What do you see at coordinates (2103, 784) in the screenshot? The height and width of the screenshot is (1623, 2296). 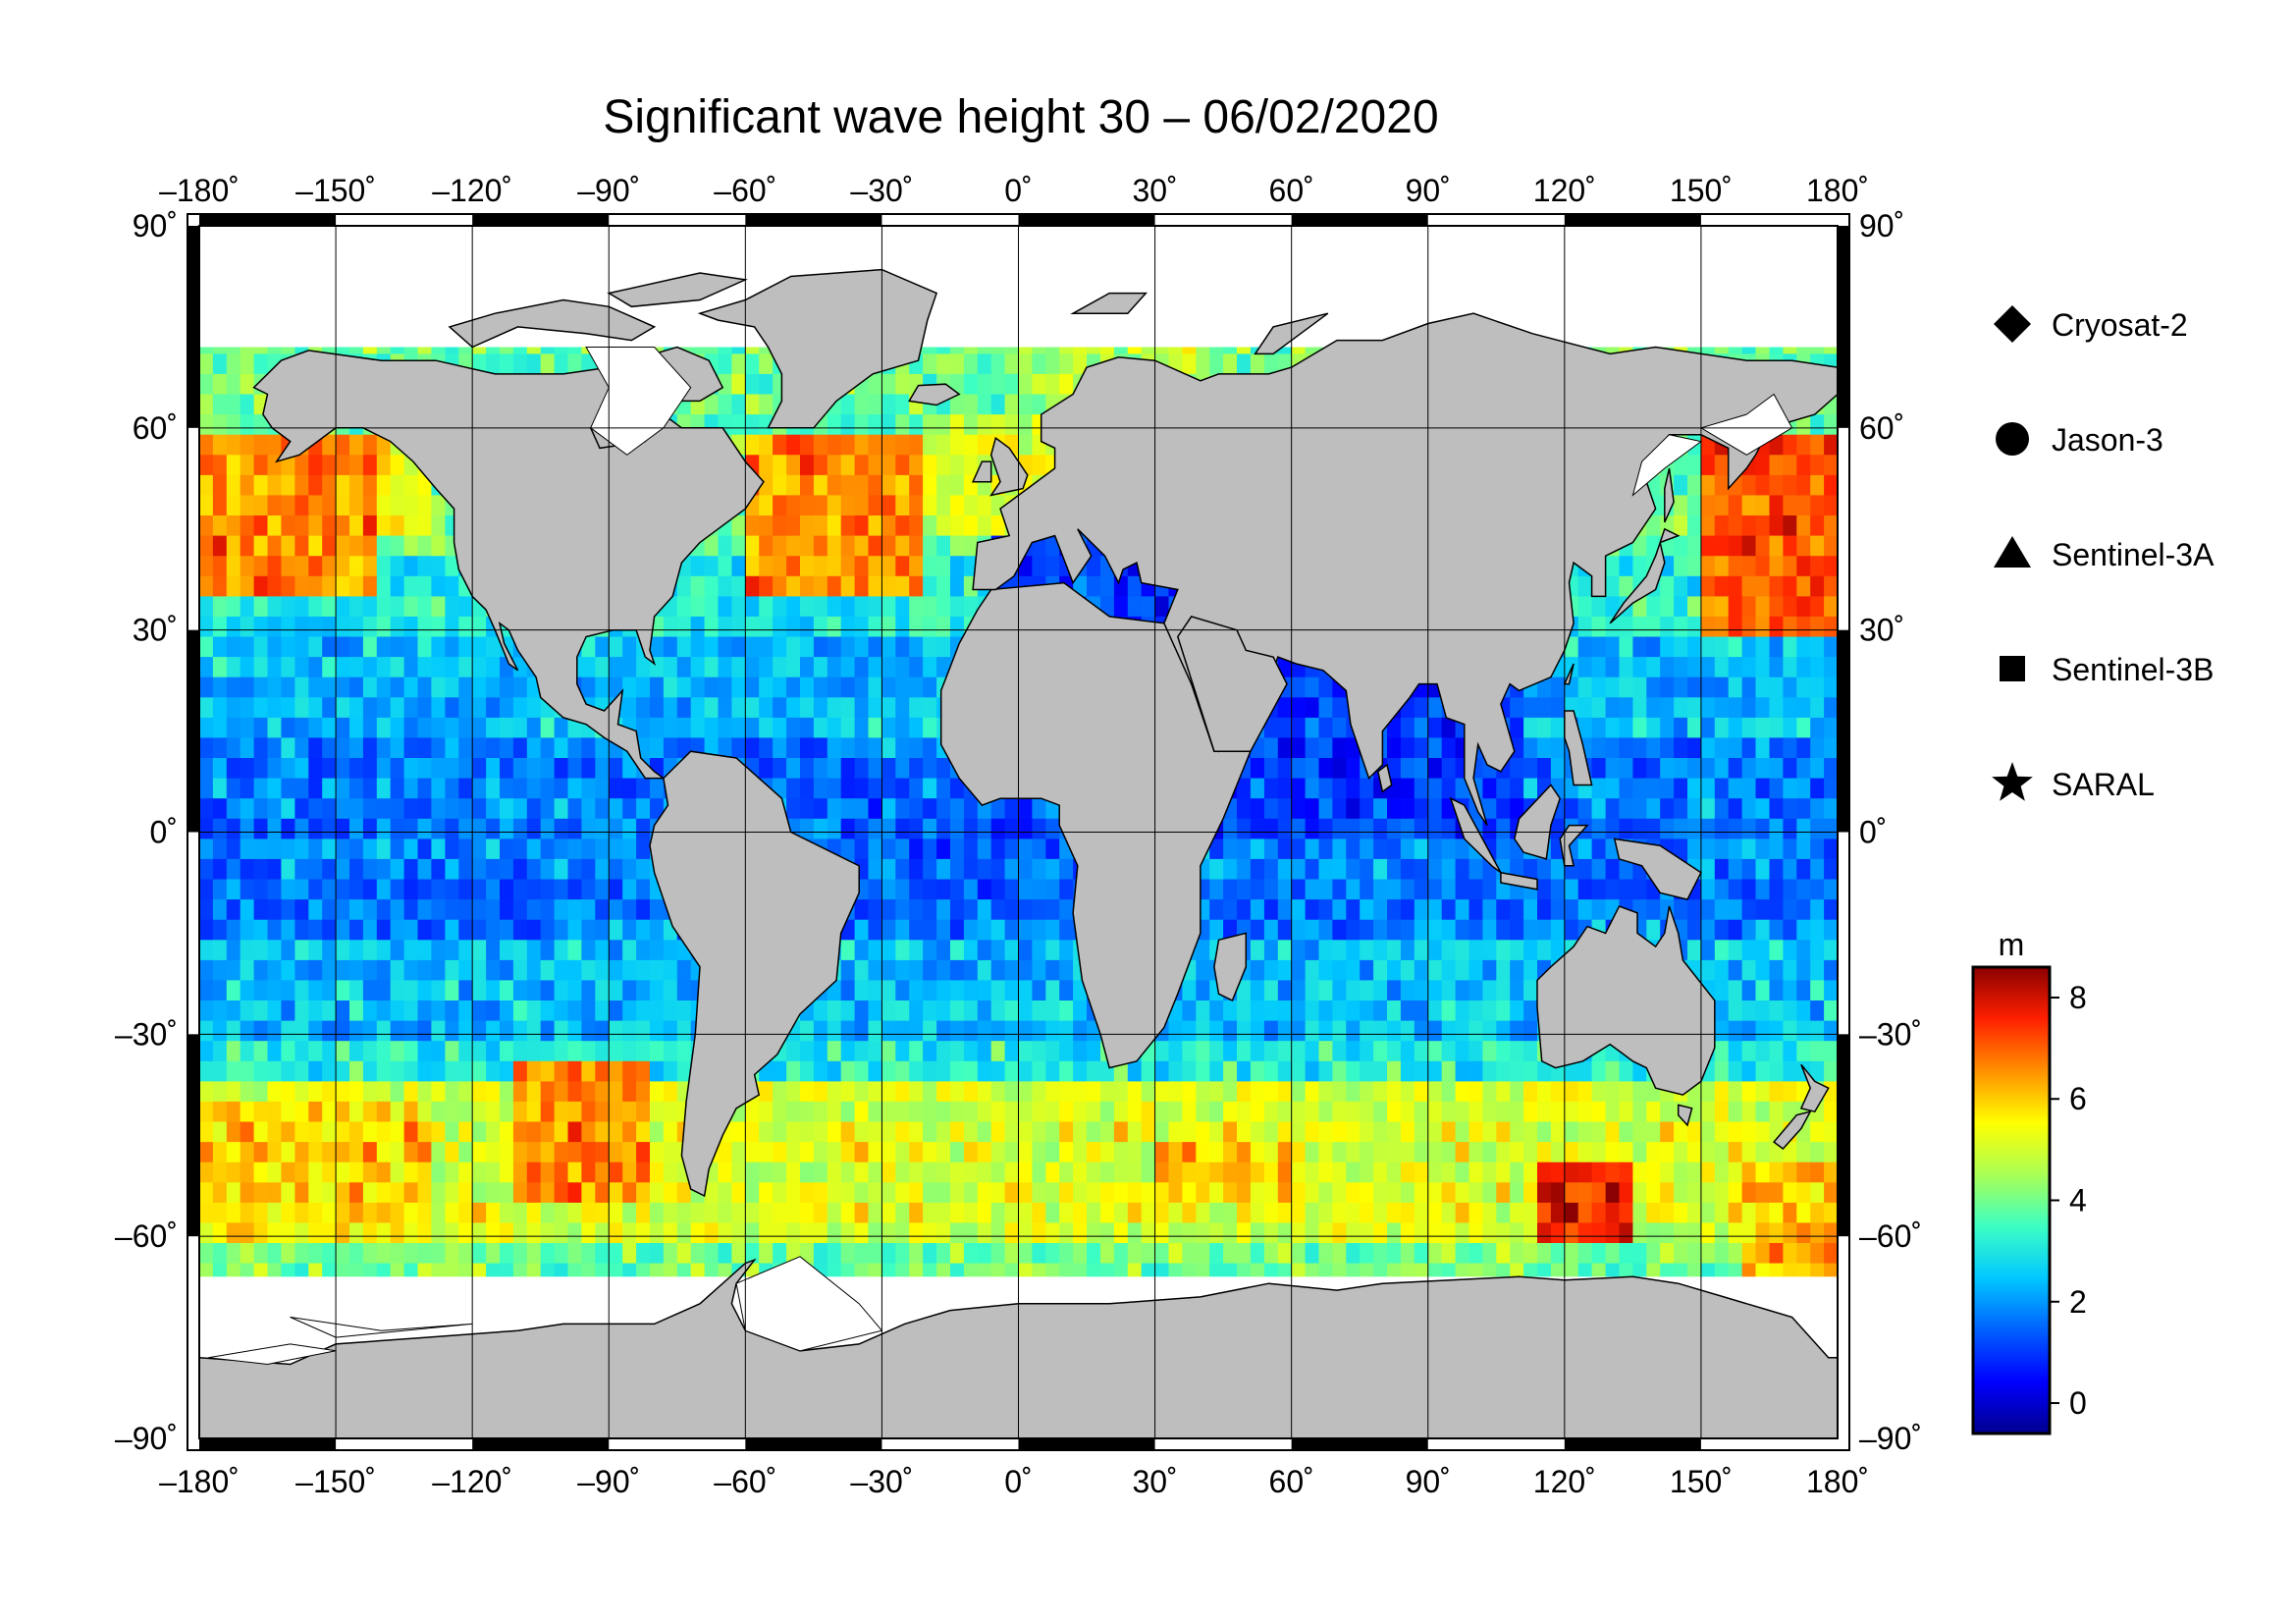 I see `legend-label: SARAL` at bounding box center [2103, 784].